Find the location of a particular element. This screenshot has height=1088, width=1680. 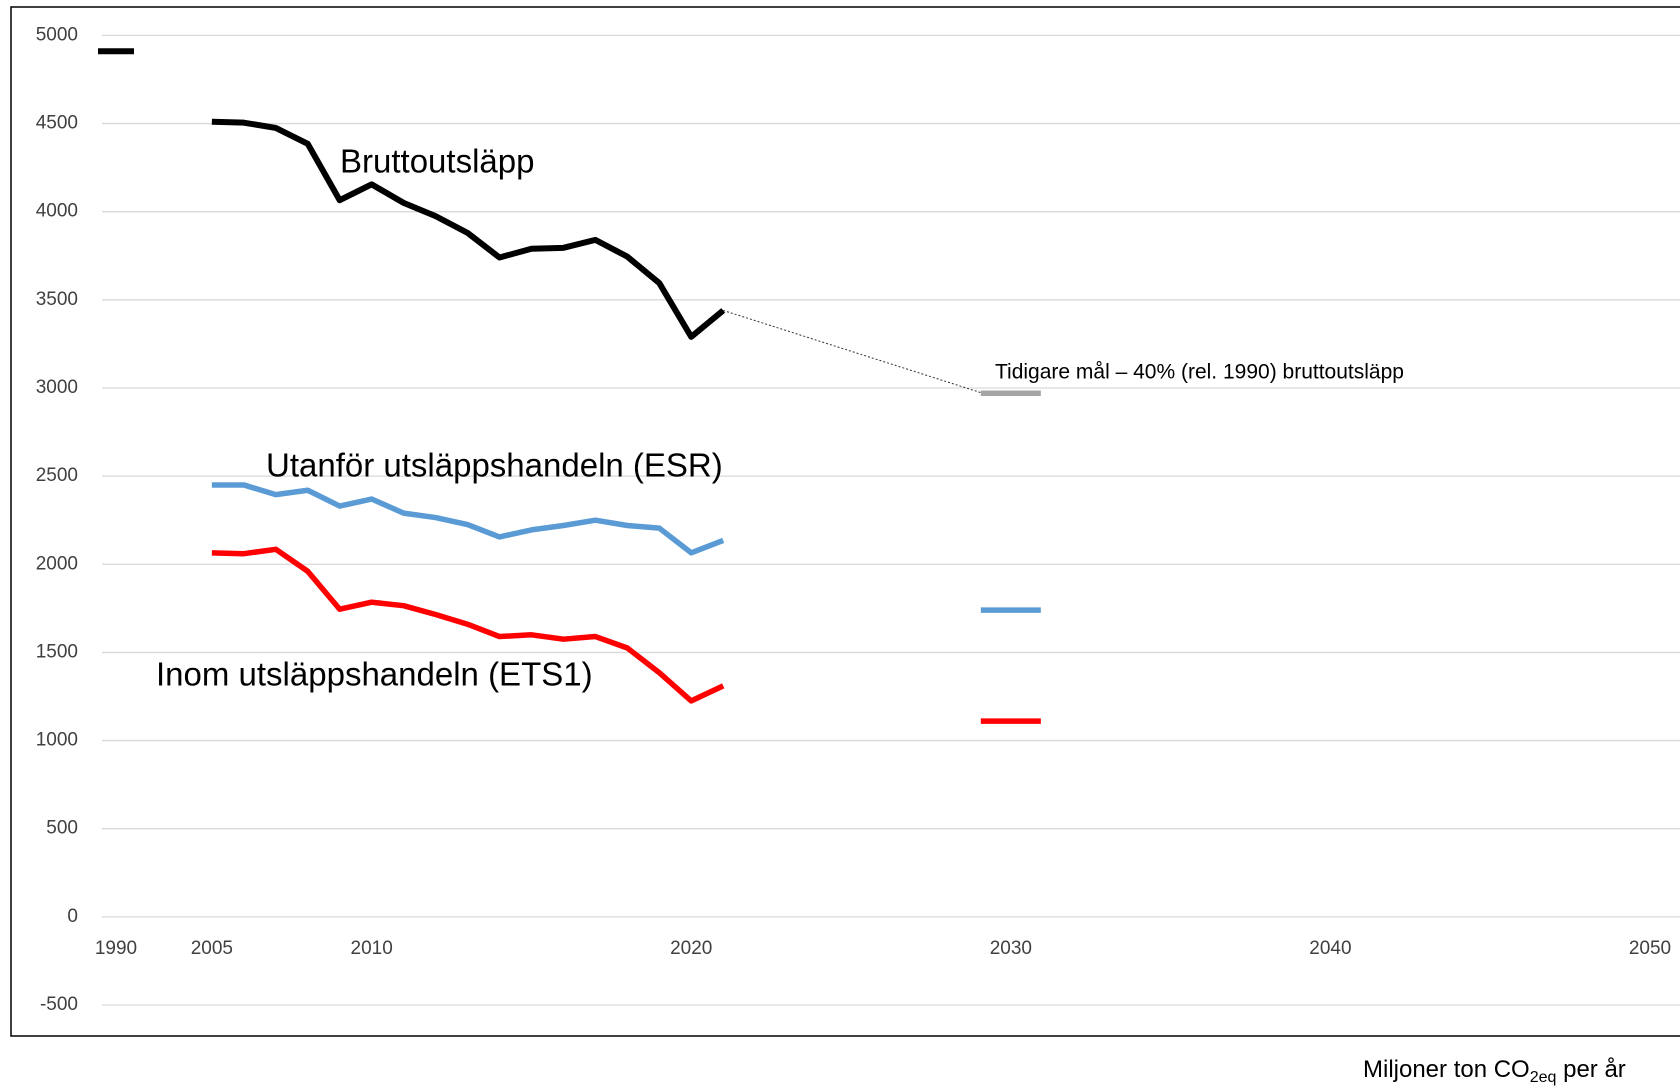

connector-line is located at coordinates (853, 351).